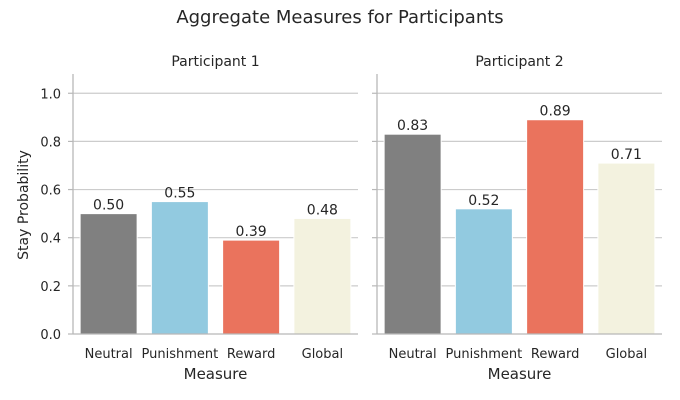 This screenshot has width=680, height=400. What do you see at coordinates (322, 210) in the screenshot?
I see `bar-value-label: 0.48` at bounding box center [322, 210].